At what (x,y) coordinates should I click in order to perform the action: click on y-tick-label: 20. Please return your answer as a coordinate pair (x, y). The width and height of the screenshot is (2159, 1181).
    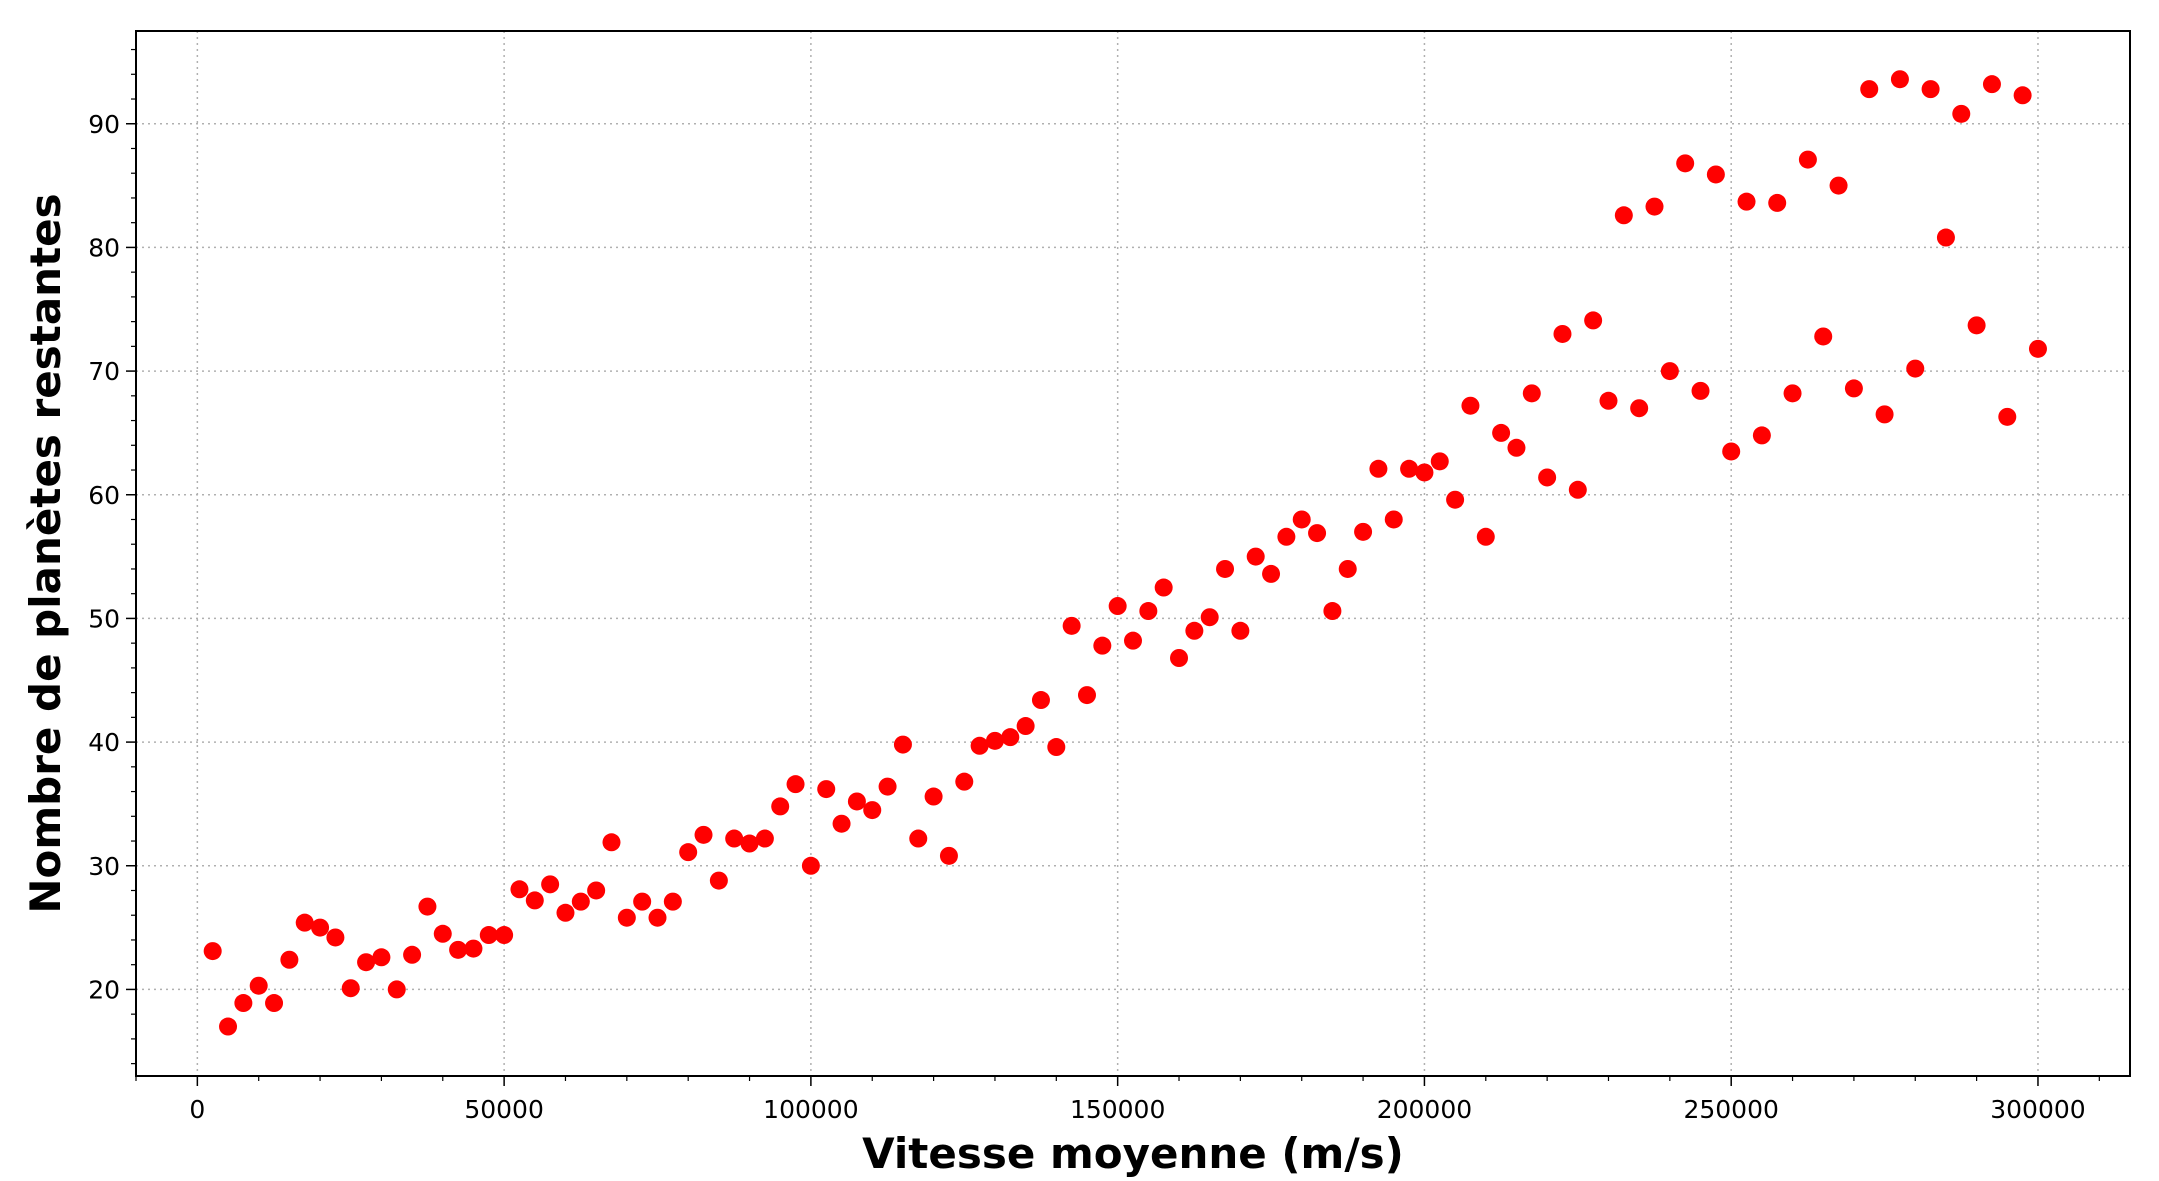
    Looking at the image, I should click on (104, 989).